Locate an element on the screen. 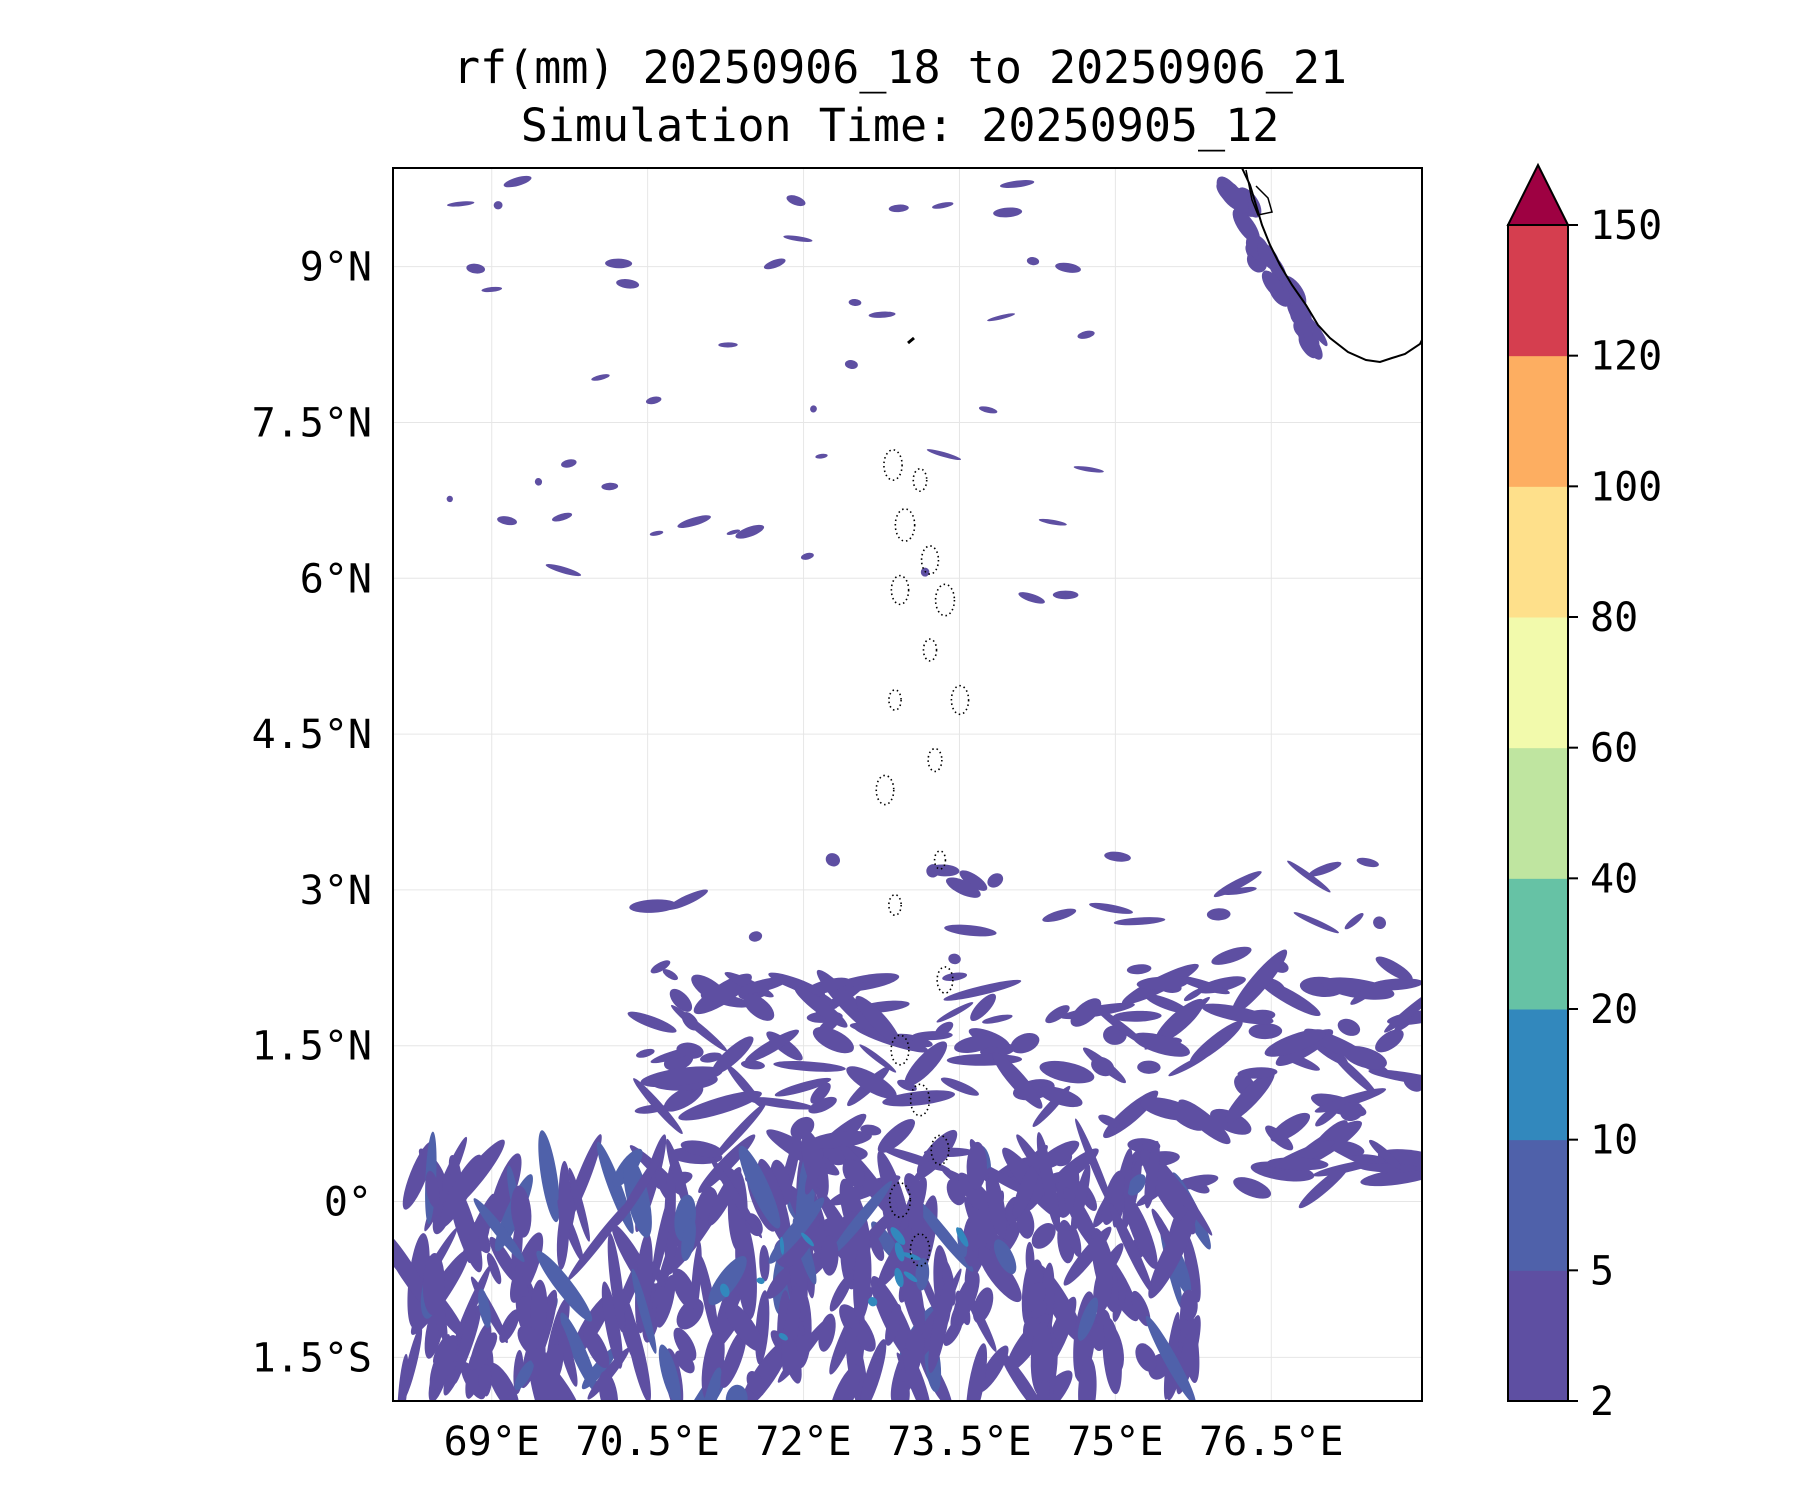 Image resolution: width=1800 pixels, height=1500 pixels. latitude-tick-label: 0° is located at coordinates (348, 1203).